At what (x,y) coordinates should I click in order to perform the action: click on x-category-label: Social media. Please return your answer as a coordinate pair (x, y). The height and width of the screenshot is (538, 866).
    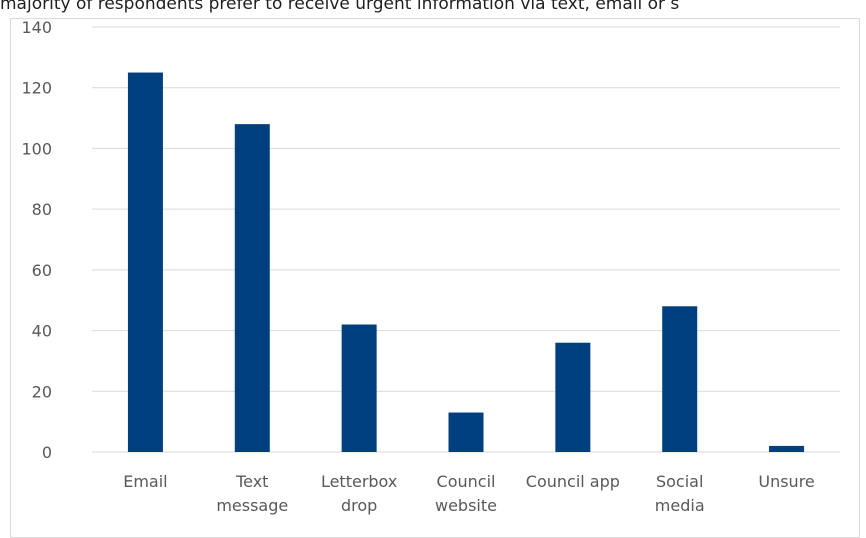
    Looking at the image, I should click on (680, 493).